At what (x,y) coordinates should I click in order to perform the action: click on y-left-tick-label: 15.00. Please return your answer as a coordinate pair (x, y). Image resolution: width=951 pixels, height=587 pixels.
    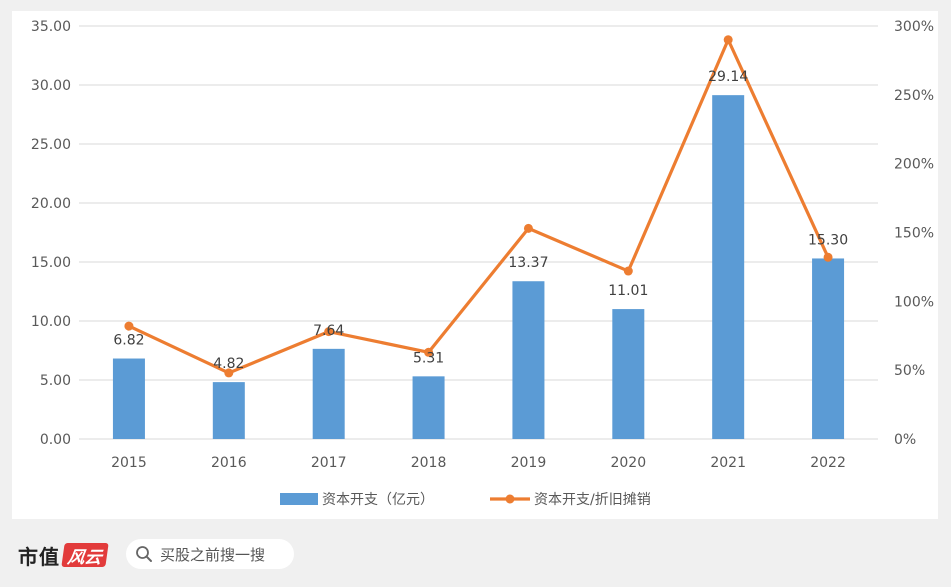
    Looking at the image, I should click on (51, 263).